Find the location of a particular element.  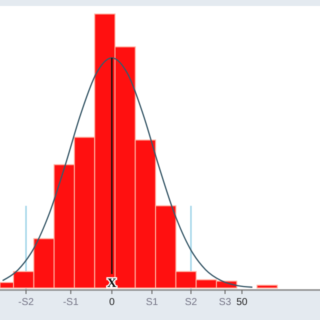

x-tick-label: 50 is located at coordinates (242, 302).